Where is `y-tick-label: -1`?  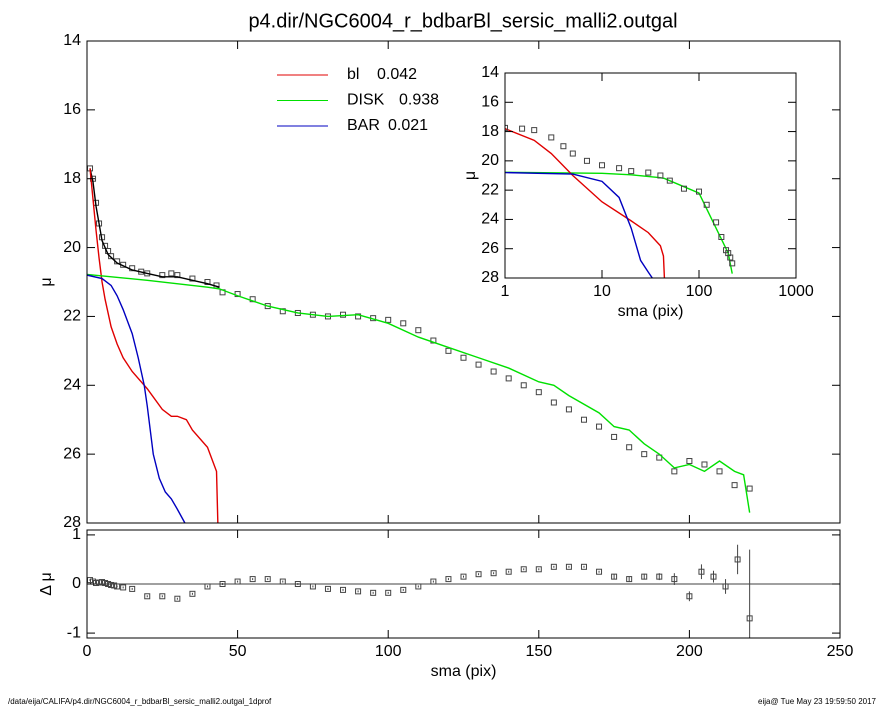 y-tick-label: -1 is located at coordinates (74, 632).